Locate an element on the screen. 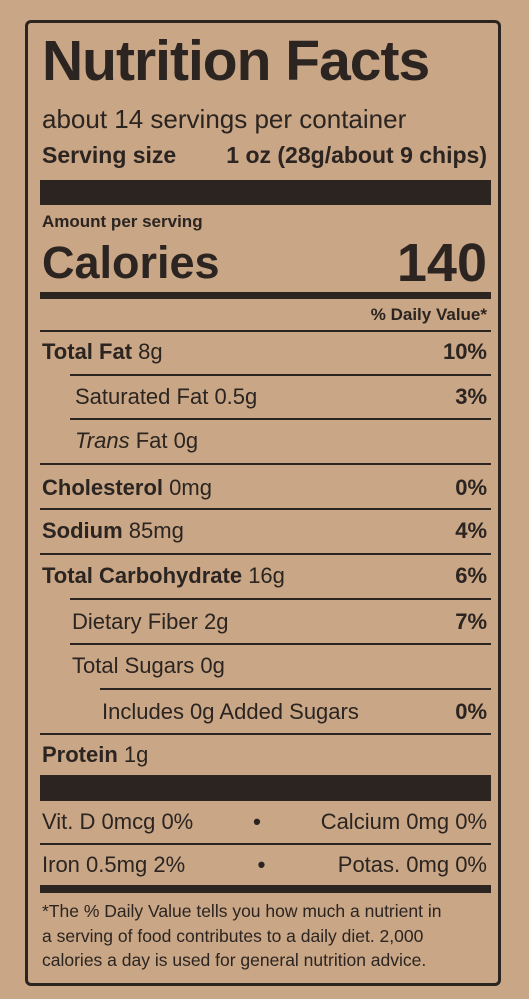 This screenshot has height=999, width=529. servings: about 14 servings per container is located at coordinates (264, 119).